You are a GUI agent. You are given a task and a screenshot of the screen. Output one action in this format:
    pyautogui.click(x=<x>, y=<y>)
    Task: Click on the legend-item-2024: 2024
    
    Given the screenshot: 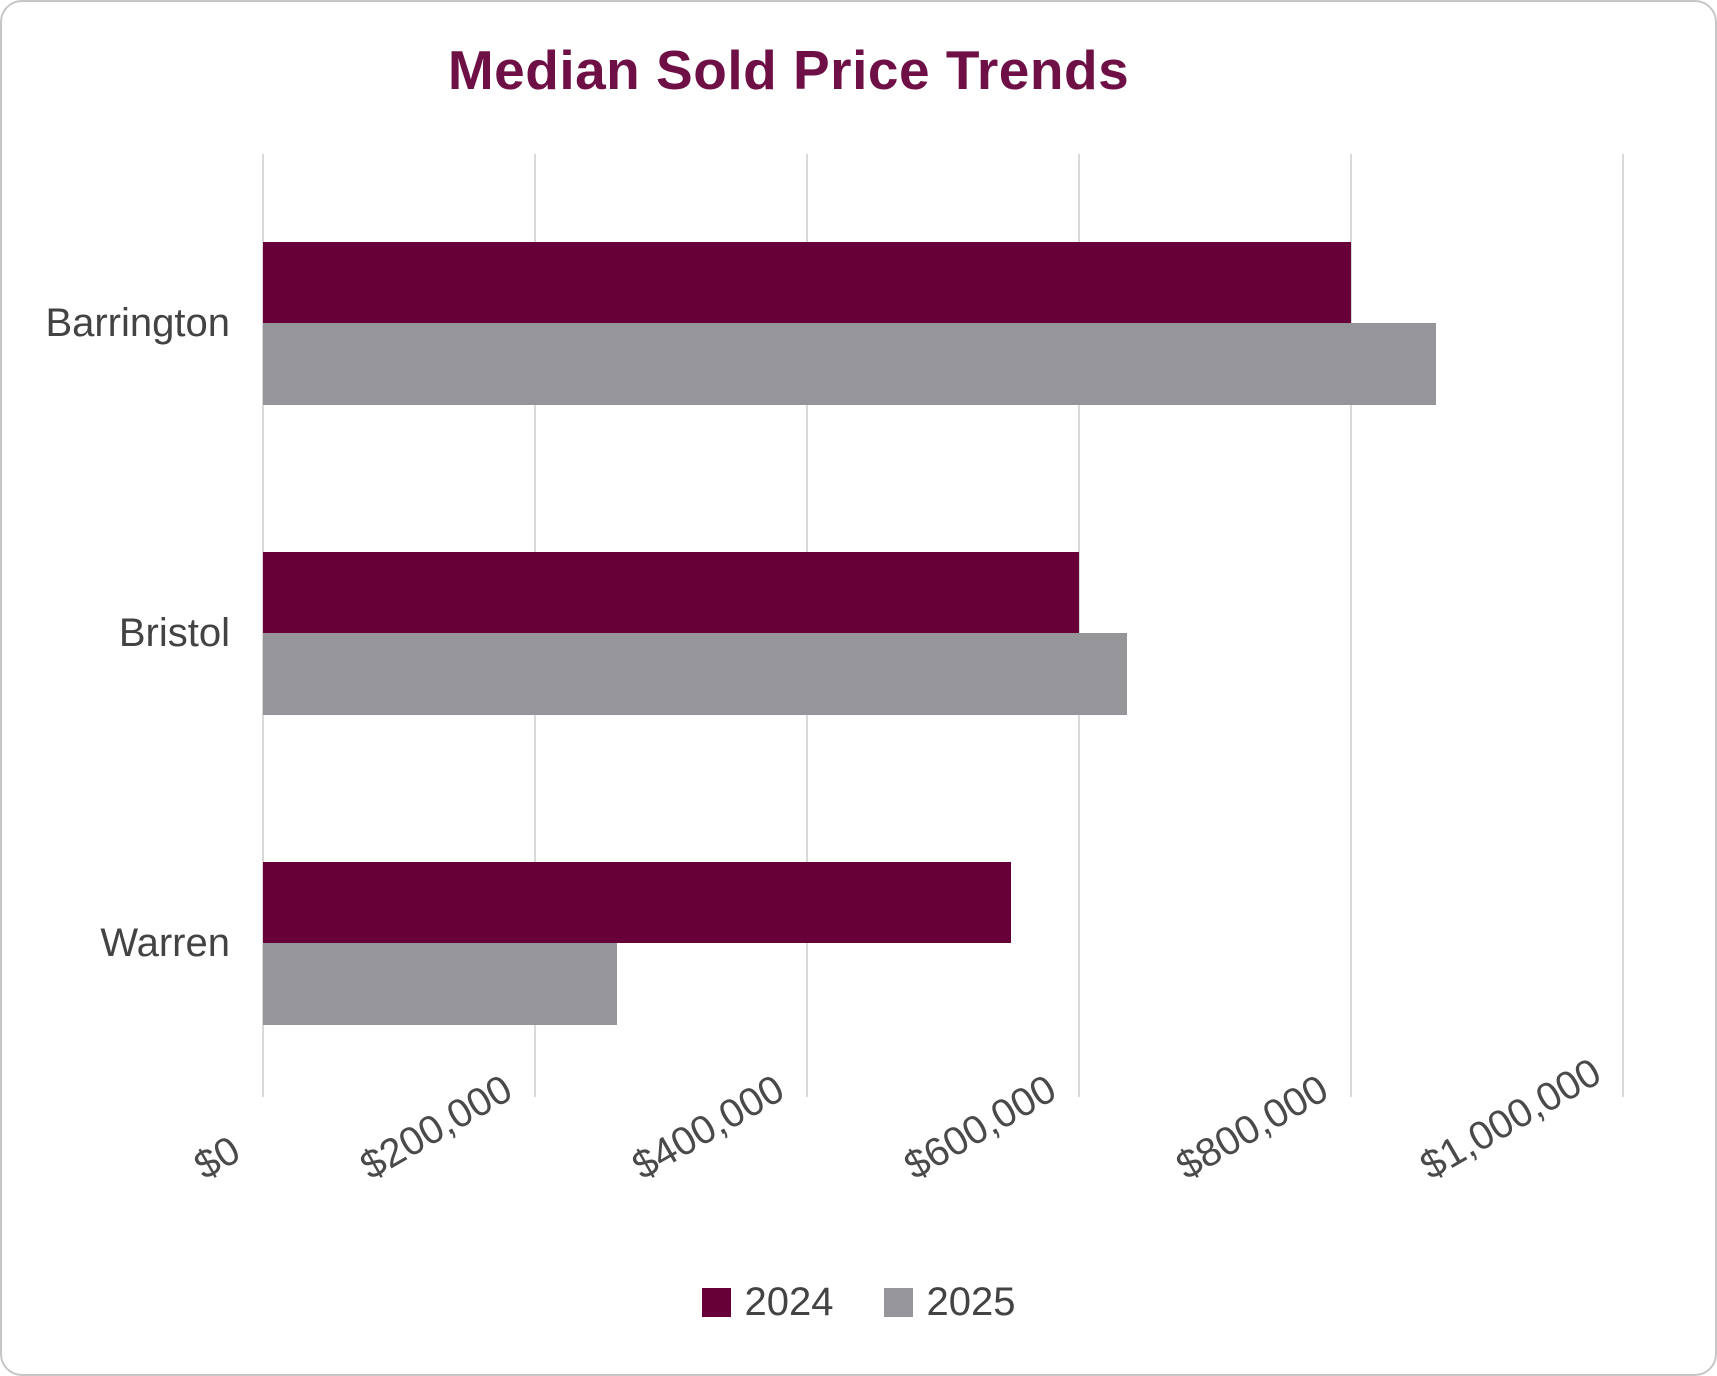 What is the action you would take?
    pyautogui.click(x=767, y=1302)
    